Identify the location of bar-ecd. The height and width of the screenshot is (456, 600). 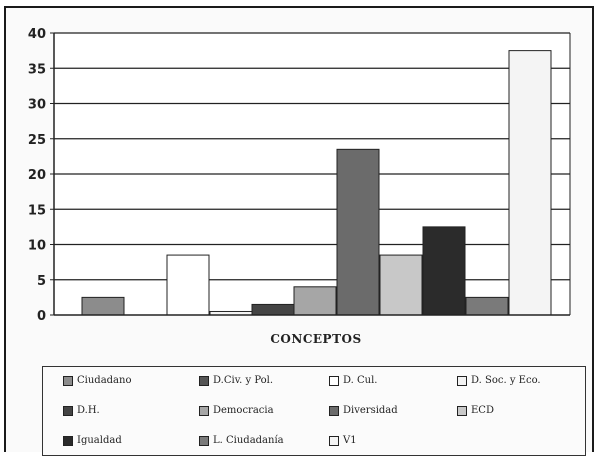
(401, 285).